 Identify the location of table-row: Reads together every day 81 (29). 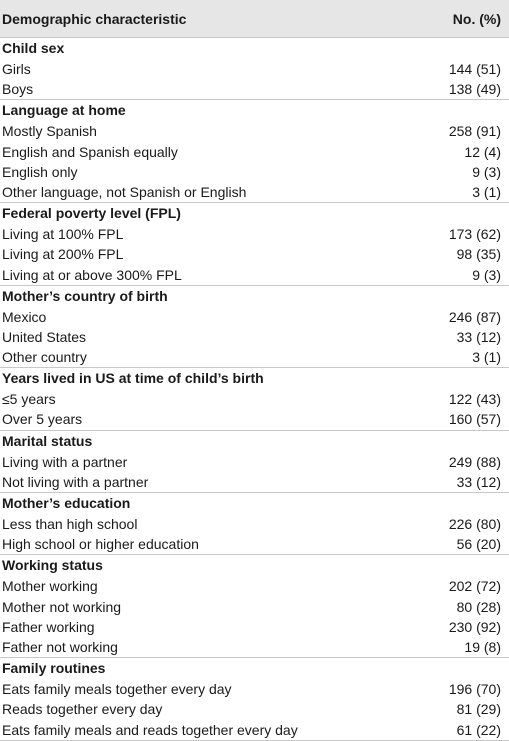
(254, 709).